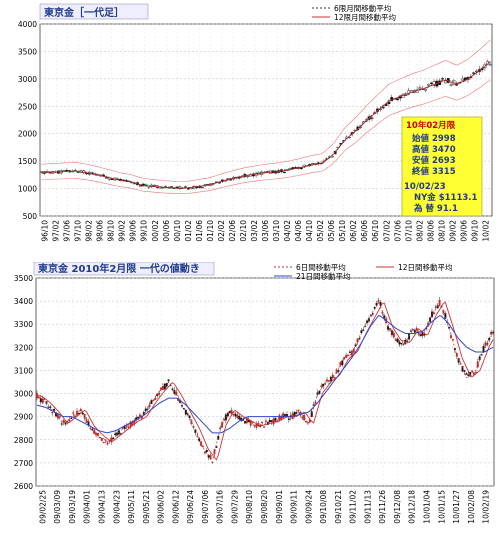 The image size is (500, 540). What do you see at coordinates (234, 507) in the screenshot?
I see `x-tick-label: 09/07/29` at bounding box center [234, 507].